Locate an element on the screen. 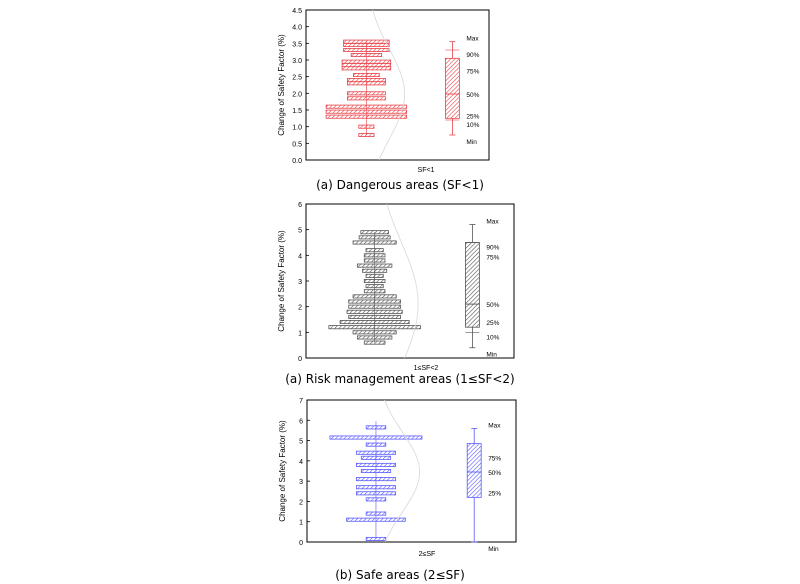 This screenshot has width=800, height=584. y-tick-label: 3.5 is located at coordinates (297, 44).